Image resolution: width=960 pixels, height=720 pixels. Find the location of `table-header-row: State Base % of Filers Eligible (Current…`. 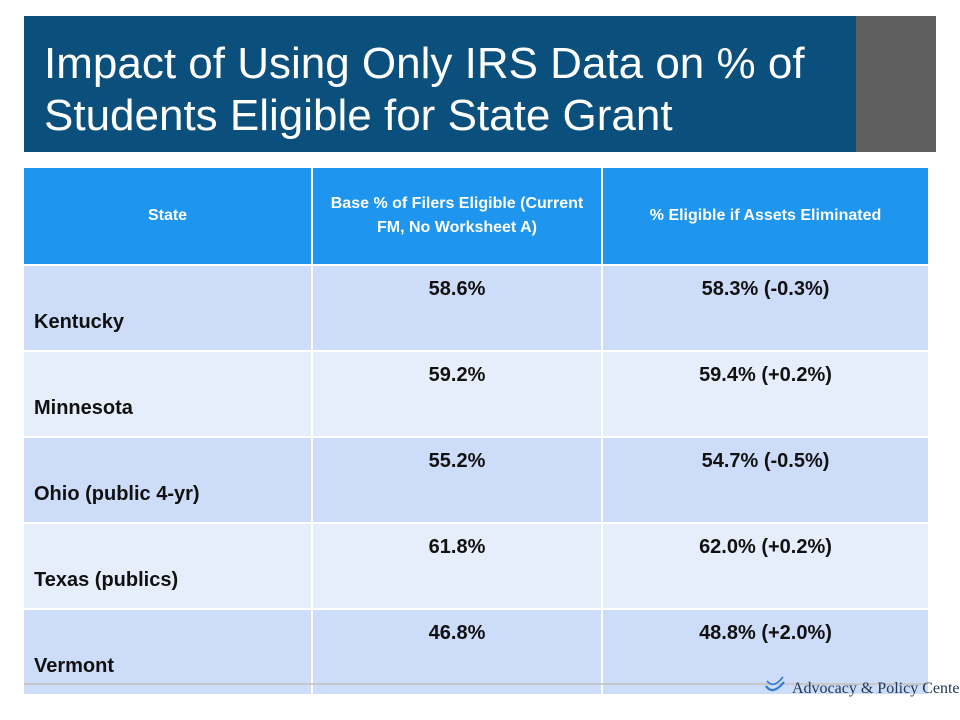

table-header-row: State Base % of Filers Eligible (Current… is located at coordinates (476, 216).